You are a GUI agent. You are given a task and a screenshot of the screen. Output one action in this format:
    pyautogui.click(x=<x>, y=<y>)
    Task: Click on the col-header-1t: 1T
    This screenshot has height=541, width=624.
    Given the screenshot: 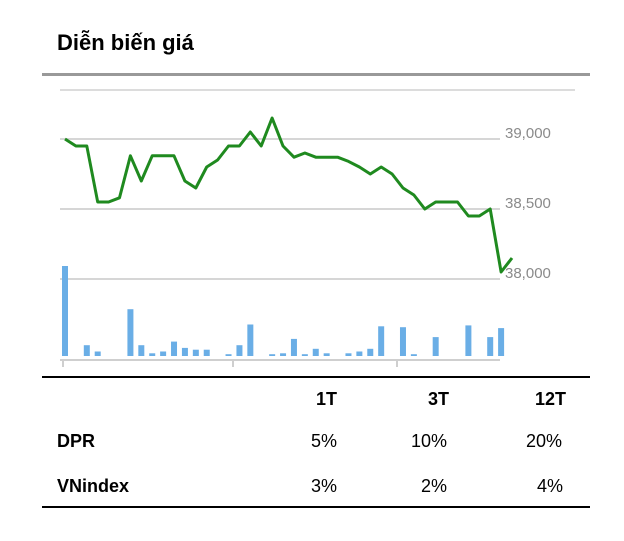 What is the action you would take?
    pyautogui.click(x=327, y=399)
    